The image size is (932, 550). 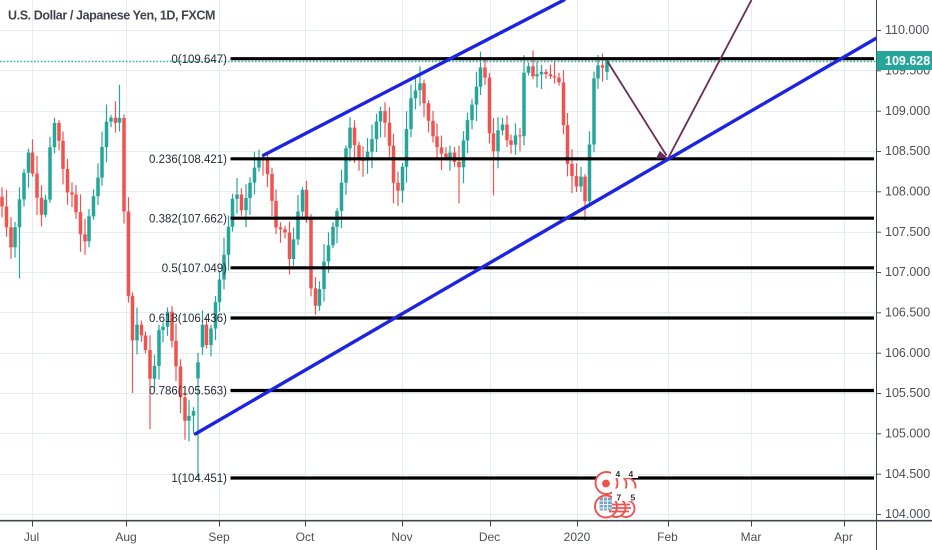 What do you see at coordinates (188, 219) in the screenshot?
I see `svg-text: 0.382(107.662)` at bounding box center [188, 219].